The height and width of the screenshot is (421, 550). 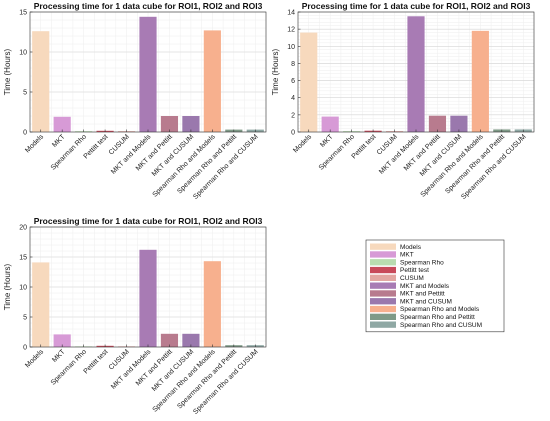 What do you see at coordinates (411, 247) in the screenshot?
I see `legend-label: Models` at bounding box center [411, 247].